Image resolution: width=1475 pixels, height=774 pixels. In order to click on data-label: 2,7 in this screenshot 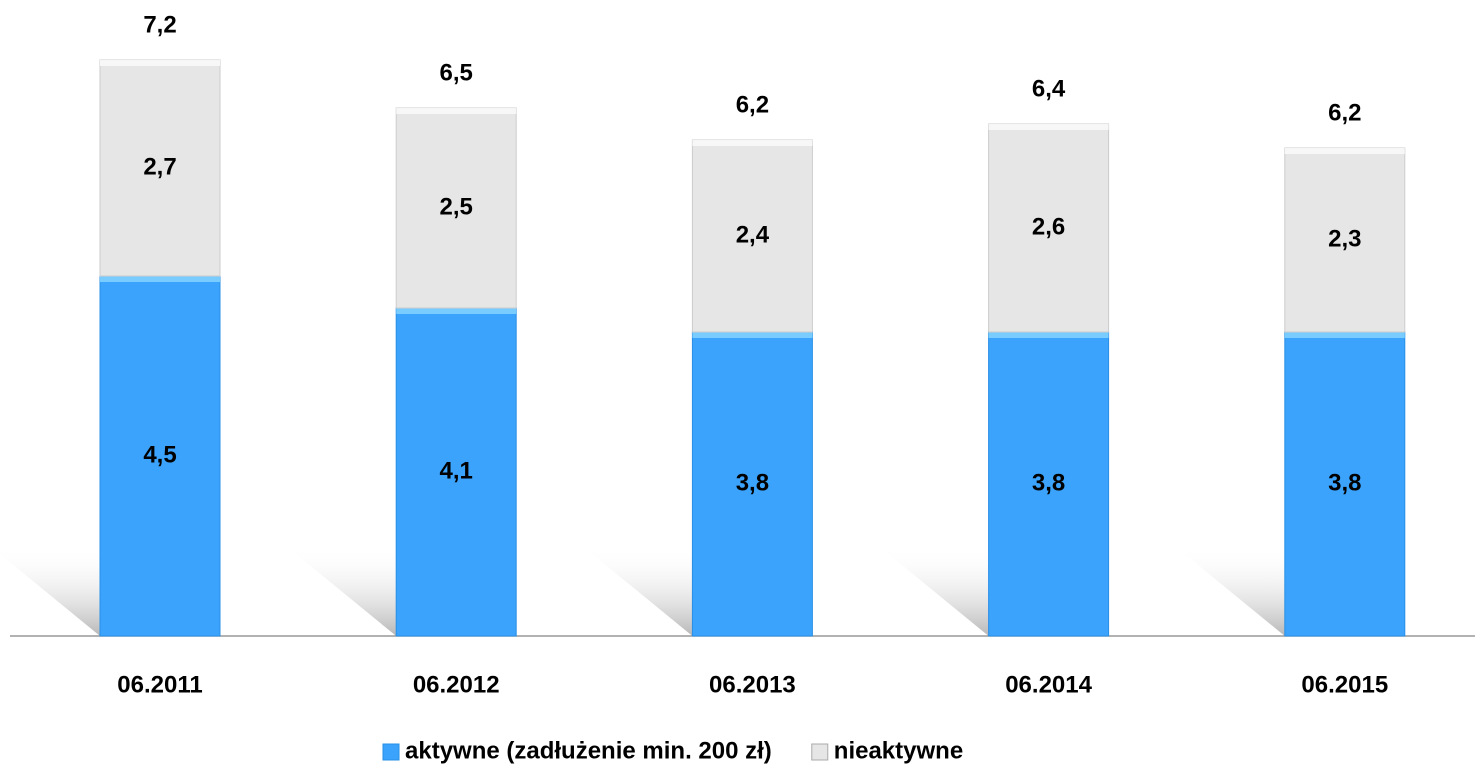, I will do `click(159, 166)`.